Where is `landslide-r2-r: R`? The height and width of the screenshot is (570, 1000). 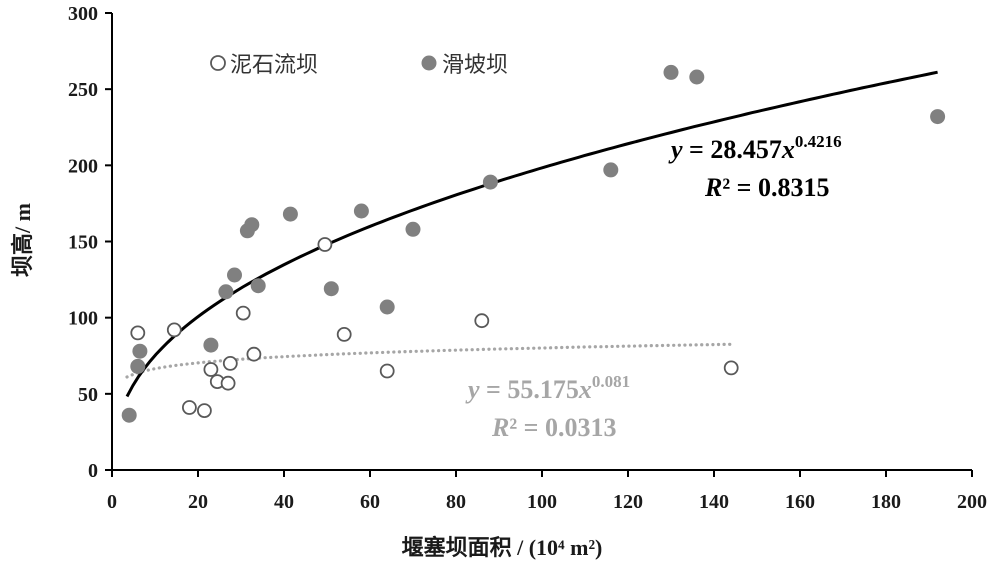
landslide-r2-r: R is located at coordinates (713, 187).